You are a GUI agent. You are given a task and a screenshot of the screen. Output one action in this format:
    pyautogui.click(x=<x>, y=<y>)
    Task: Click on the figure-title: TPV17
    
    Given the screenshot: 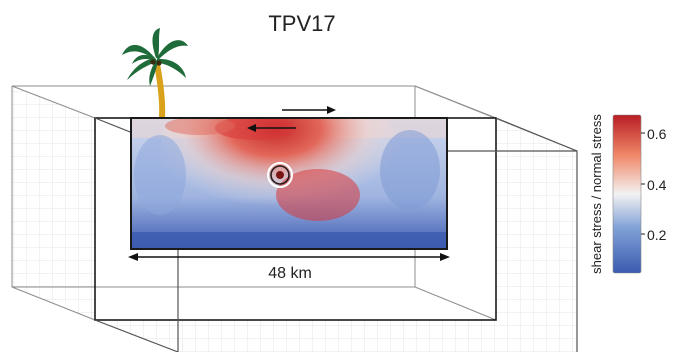 What is the action you would take?
    pyautogui.click(x=301, y=23)
    